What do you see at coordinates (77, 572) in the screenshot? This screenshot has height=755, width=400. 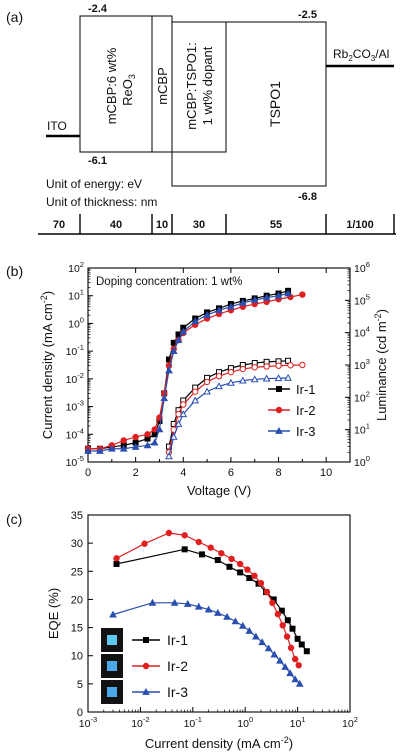 I see `y-tick-label: 25` at bounding box center [77, 572].